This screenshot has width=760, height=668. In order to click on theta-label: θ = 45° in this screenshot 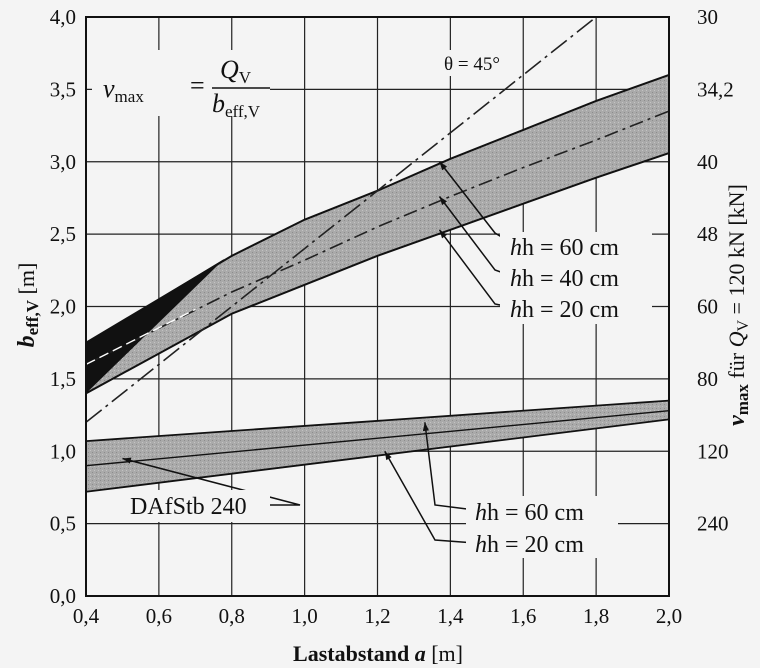, I will do `click(472, 64)`.